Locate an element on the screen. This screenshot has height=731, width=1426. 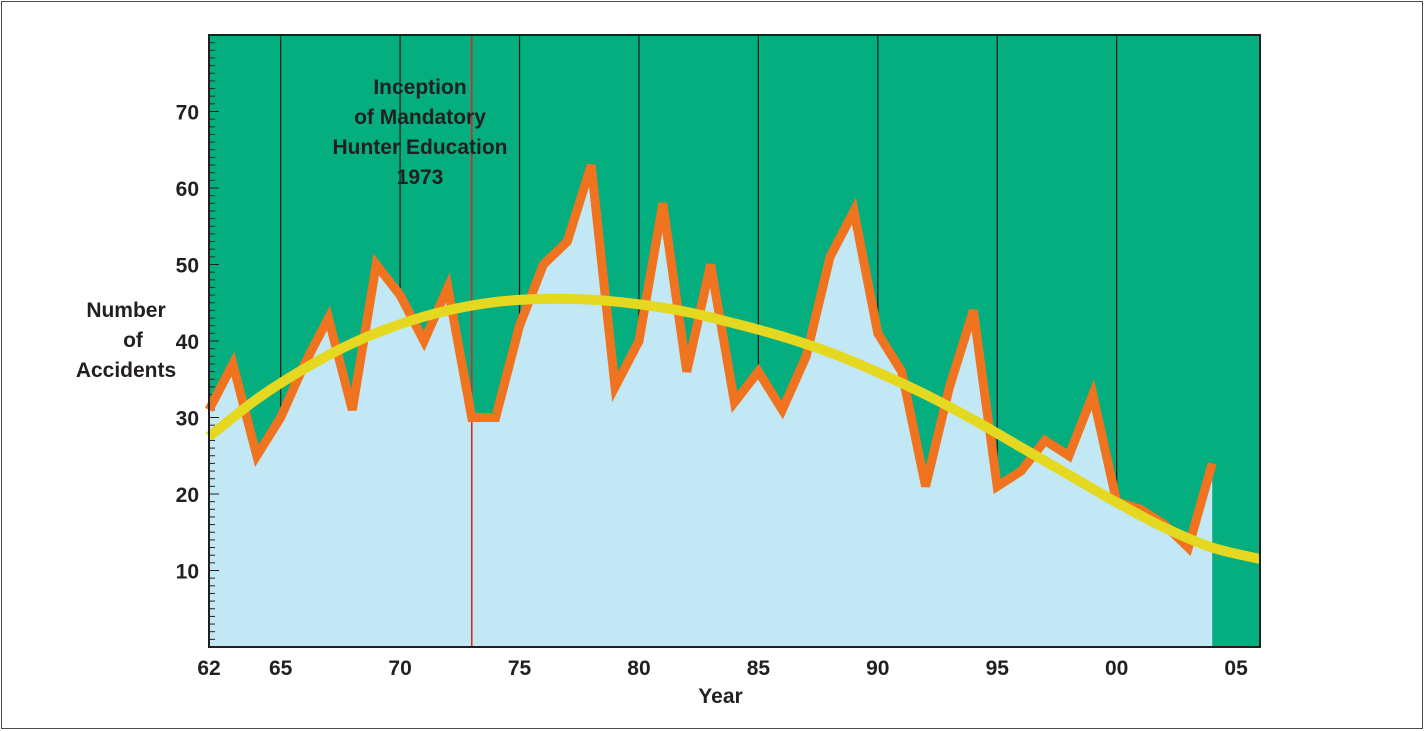
y-tick-label: 70 is located at coordinates (187, 113).